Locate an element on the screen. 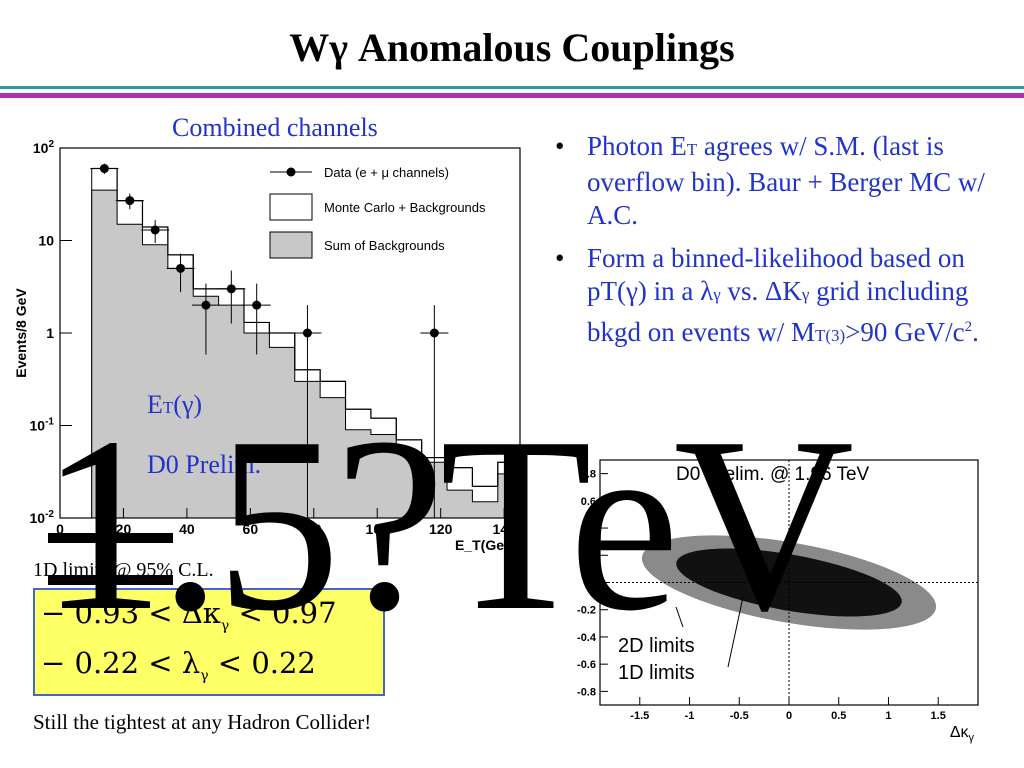  x-tick-label: 1 is located at coordinates (888, 716).